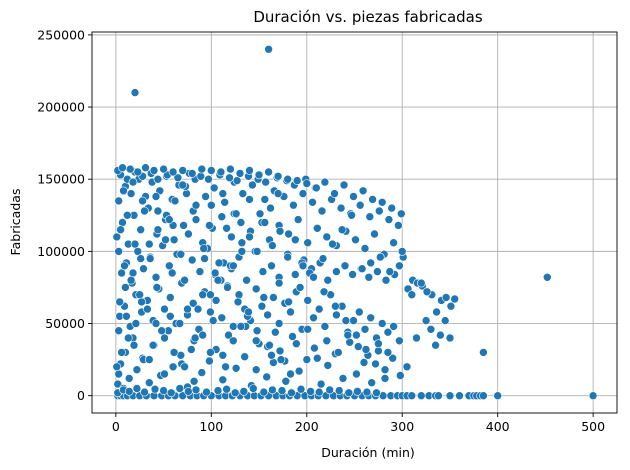 Image resolution: width=630 pixels, height=470 pixels. Describe the element at coordinates (15, 222) in the screenshot. I see `y-axis-label: Fabricadas` at that location.